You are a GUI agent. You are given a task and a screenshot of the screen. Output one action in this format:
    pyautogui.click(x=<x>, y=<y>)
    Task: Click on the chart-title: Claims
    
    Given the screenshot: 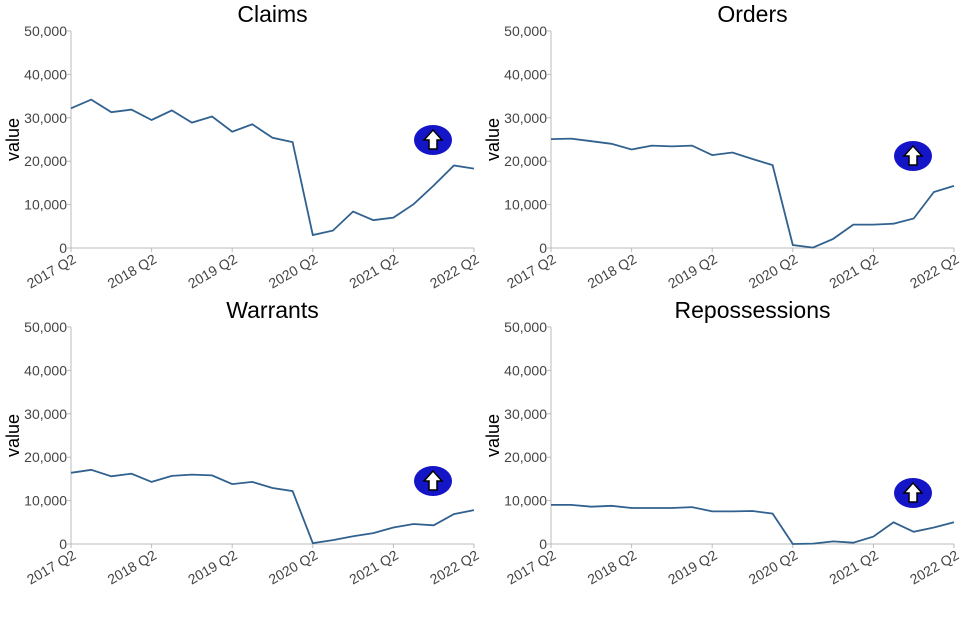 What is the action you would take?
    pyautogui.click(x=272, y=14)
    